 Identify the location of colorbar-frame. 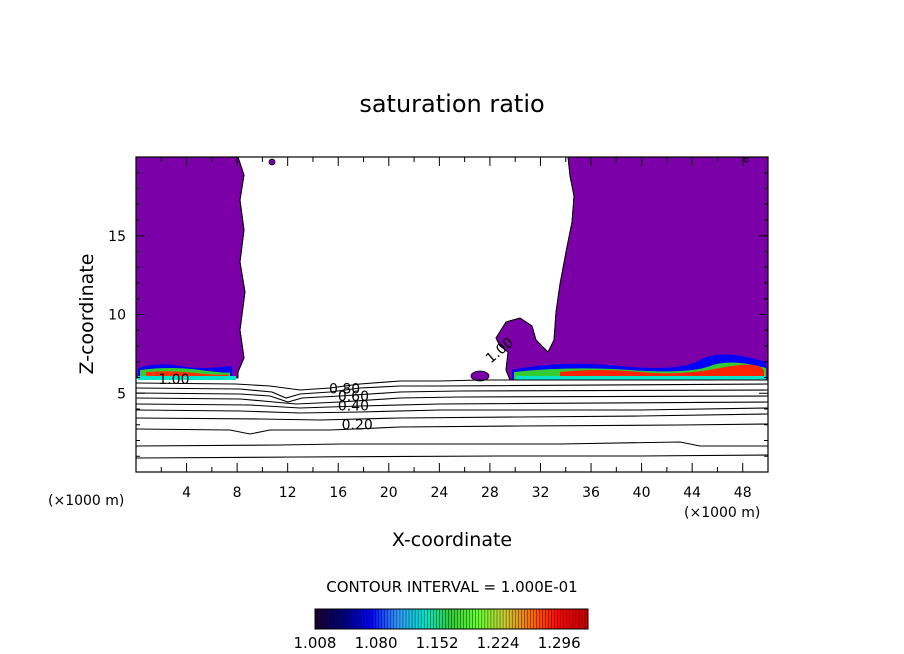
(451, 619).